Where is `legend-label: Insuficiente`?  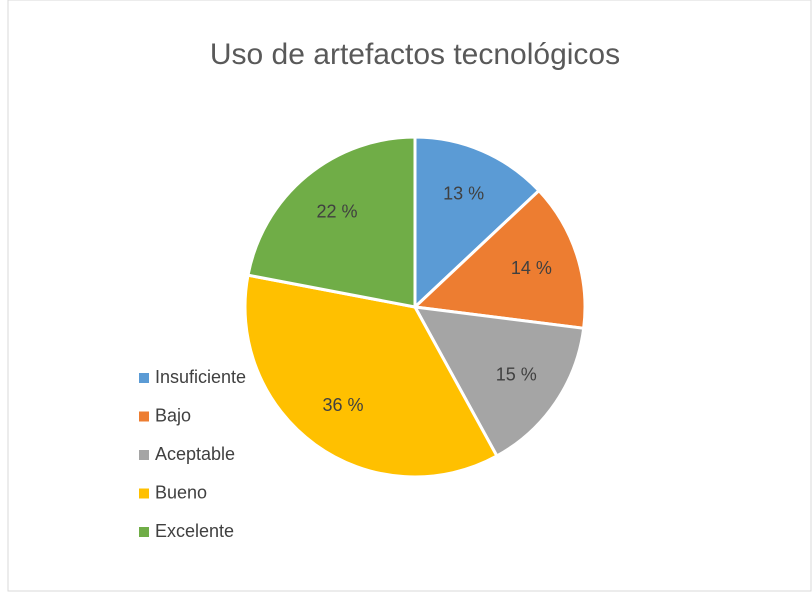
legend-label: Insuficiente is located at coordinates (200, 377).